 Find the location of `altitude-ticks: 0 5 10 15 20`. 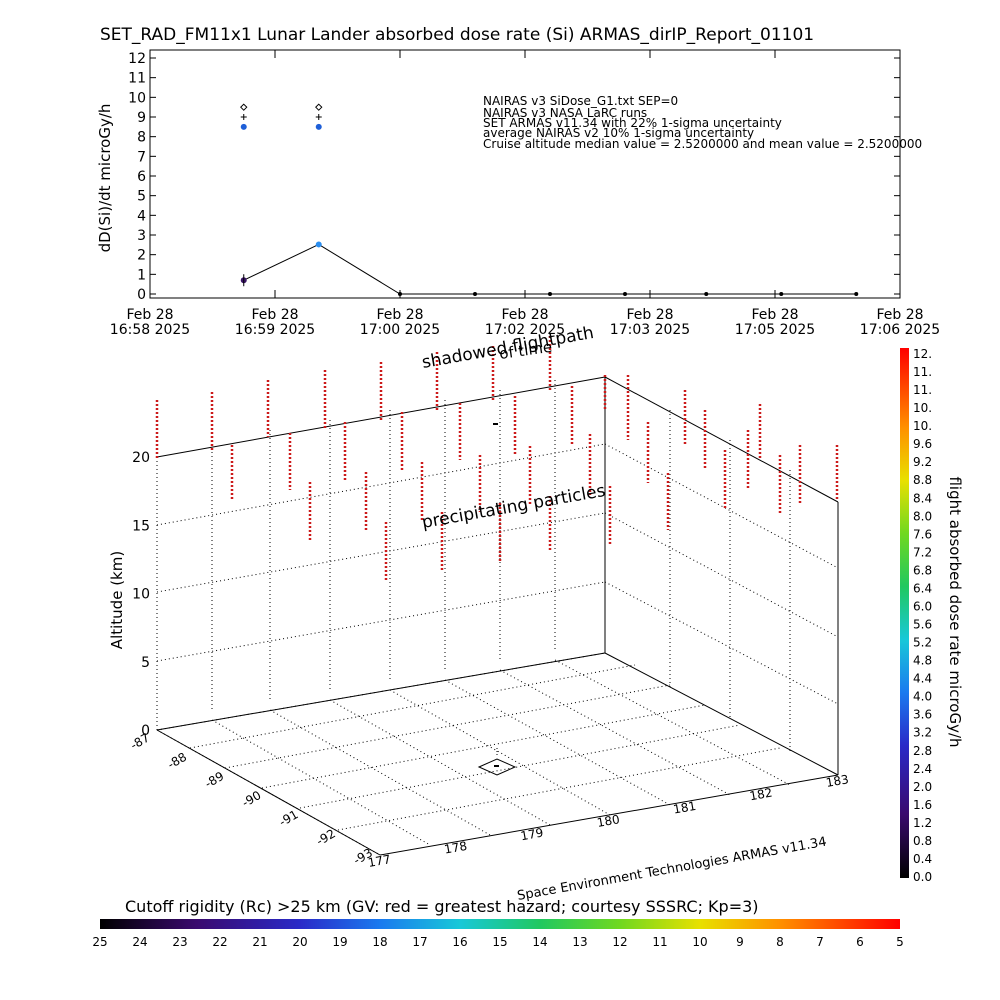

altitude-ticks: 0 5 10 15 20 is located at coordinates (141, 594).